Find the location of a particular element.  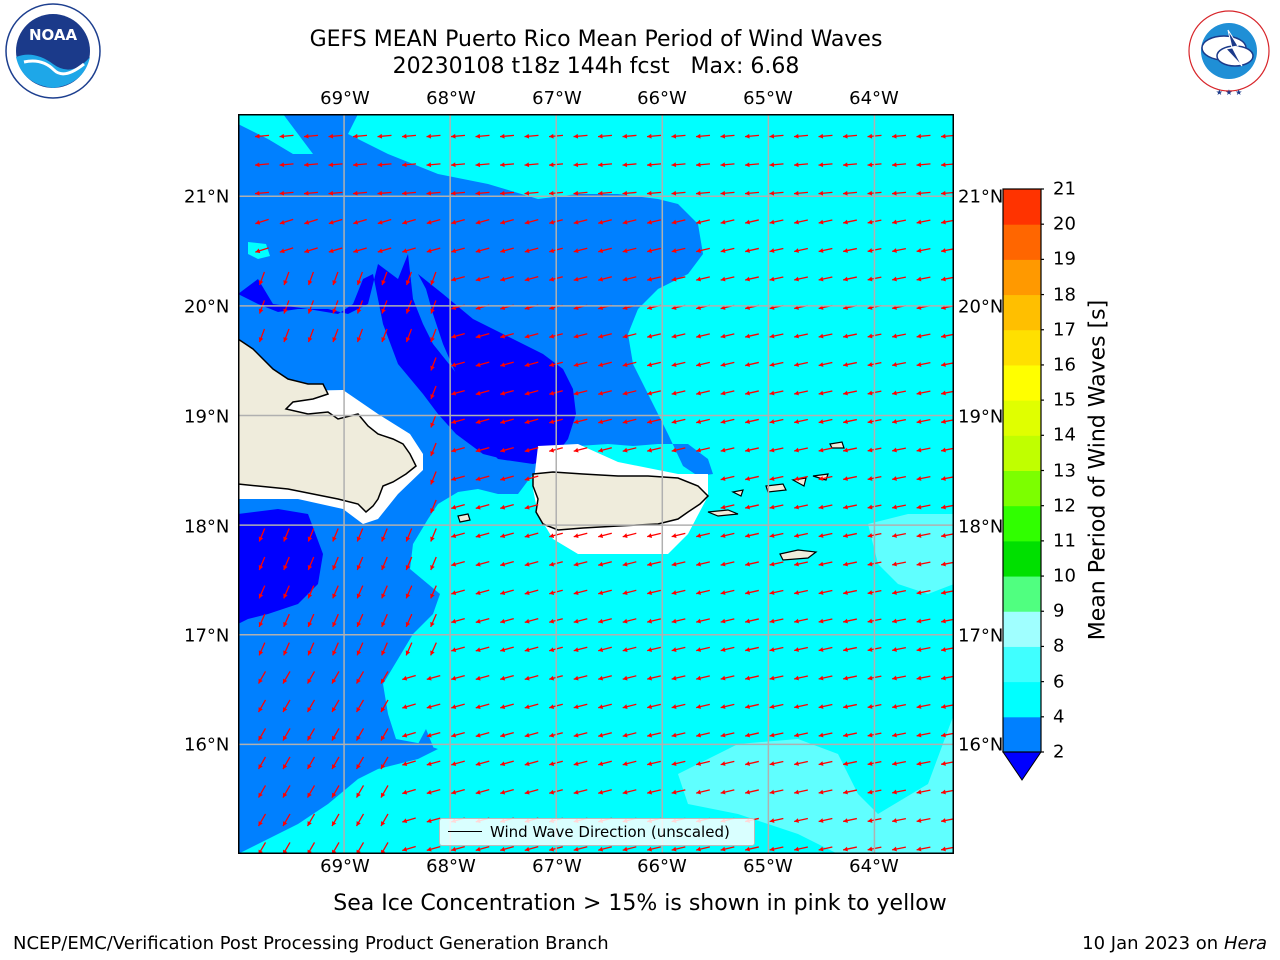

colorbar-tick-label: 17 is located at coordinates (1064, 330).